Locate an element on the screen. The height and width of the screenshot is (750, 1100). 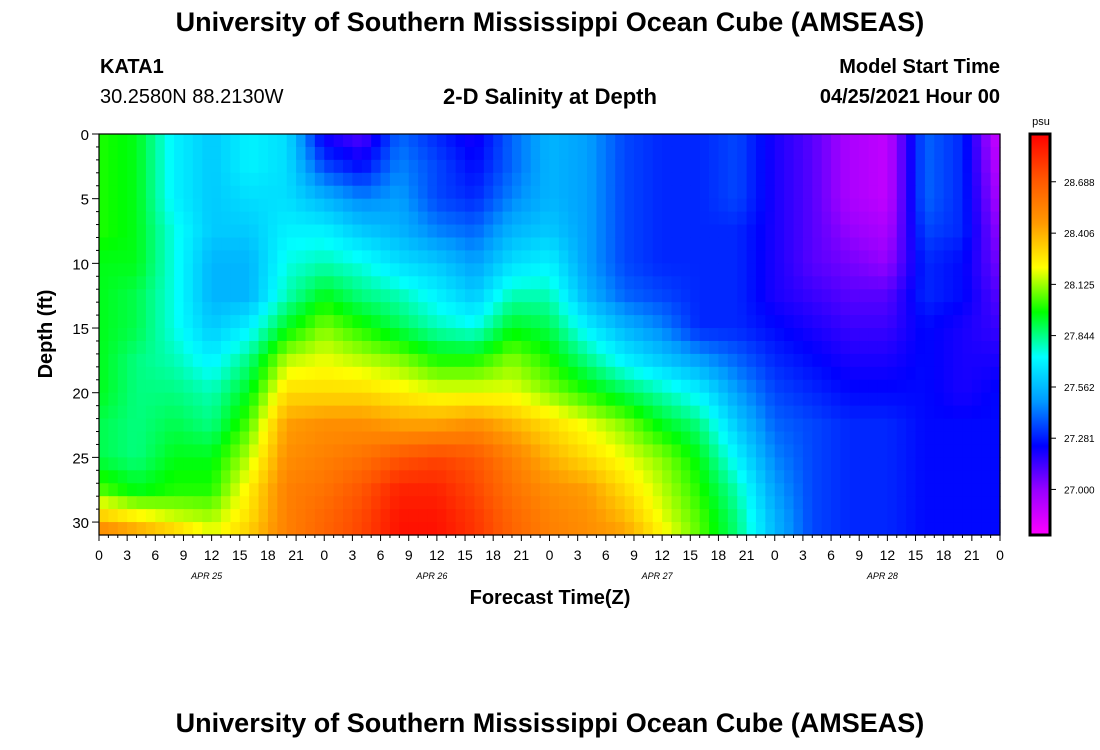
x-tick-label: 3 is located at coordinates (353, 555).